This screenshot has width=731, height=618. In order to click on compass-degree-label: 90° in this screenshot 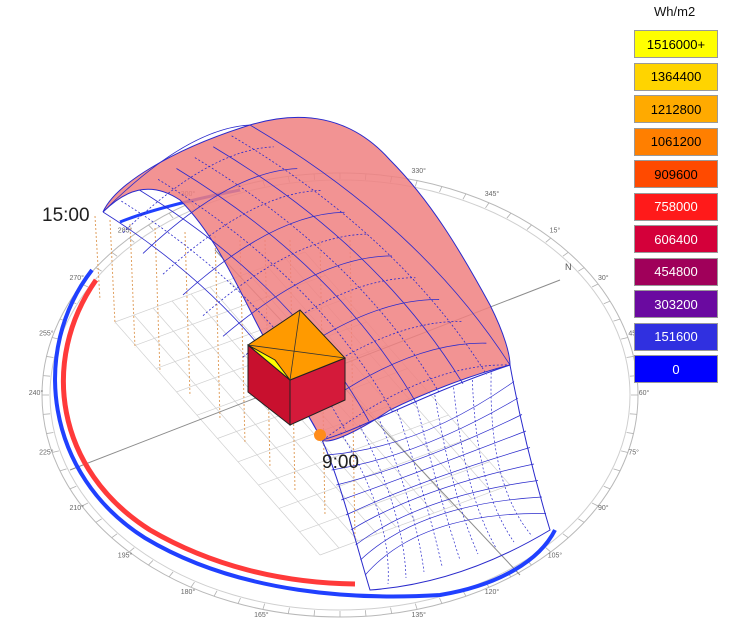, I will do `click(603, 508)`.